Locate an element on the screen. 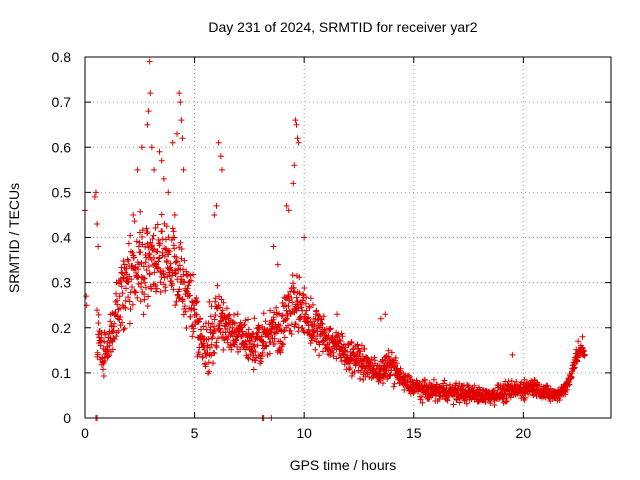  x-tick-label: 15 is located at coordinates (414, 433).